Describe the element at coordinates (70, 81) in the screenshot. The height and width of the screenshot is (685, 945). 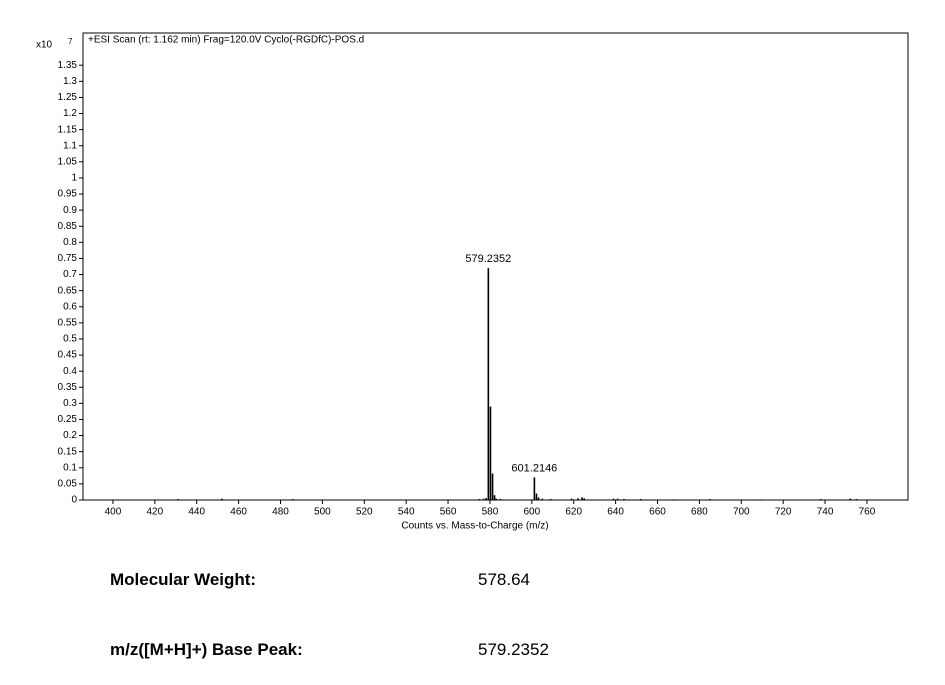
I see `y-tick-label: 1.3` at that location.